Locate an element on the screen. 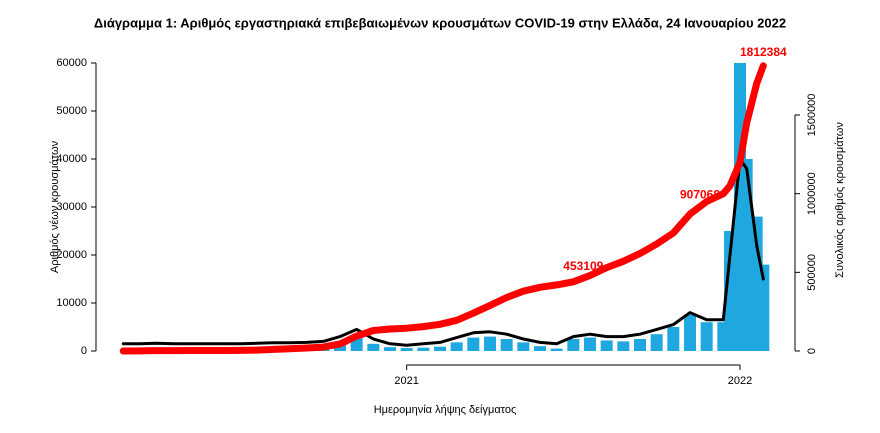  annotation: 453109 is located at coordinates (583, 266).